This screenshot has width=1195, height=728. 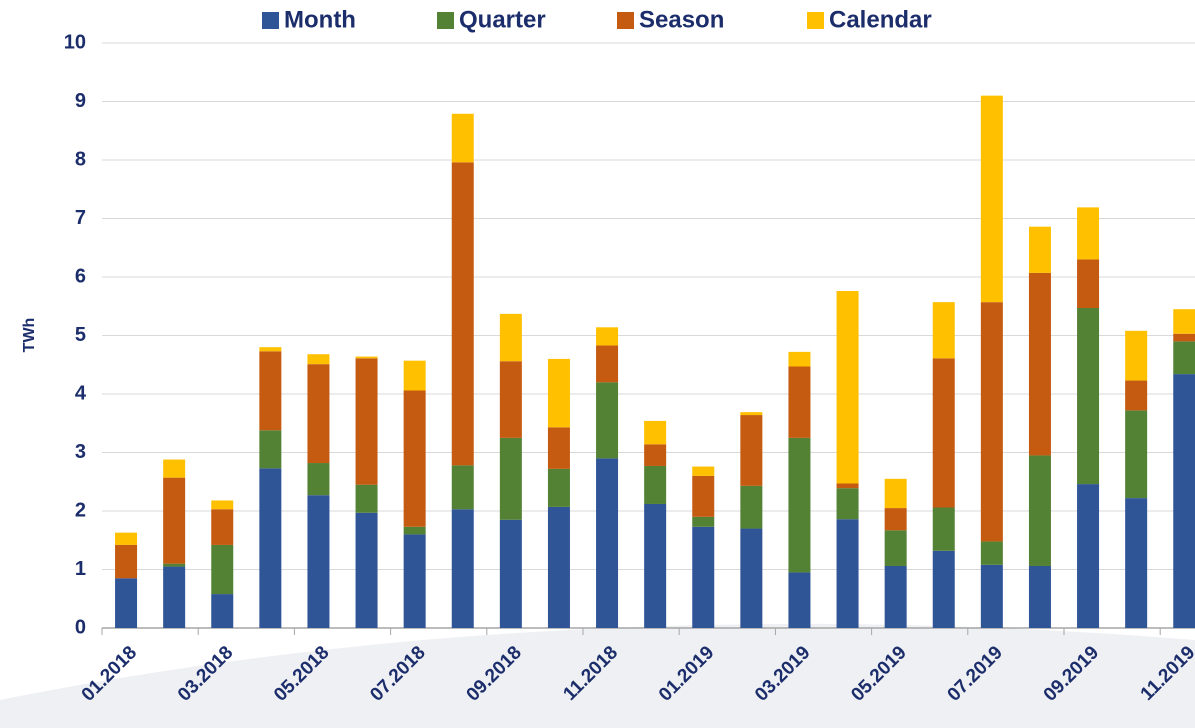 What do you see at coordinates (681, 19) in the screenshot?
I see `legend-label: Season` at bounding box center [681, 19].